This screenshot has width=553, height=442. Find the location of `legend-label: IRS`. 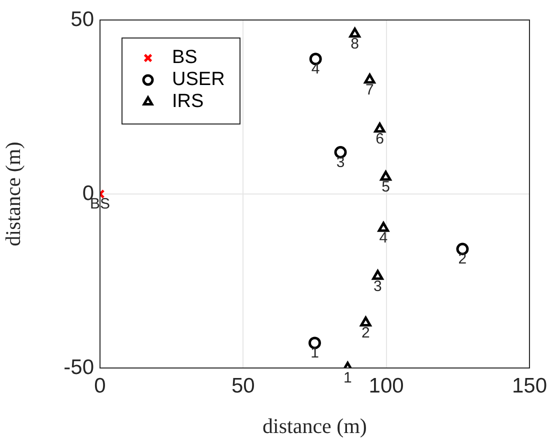

legend-label: IRS is located at coordinates (188, 101).